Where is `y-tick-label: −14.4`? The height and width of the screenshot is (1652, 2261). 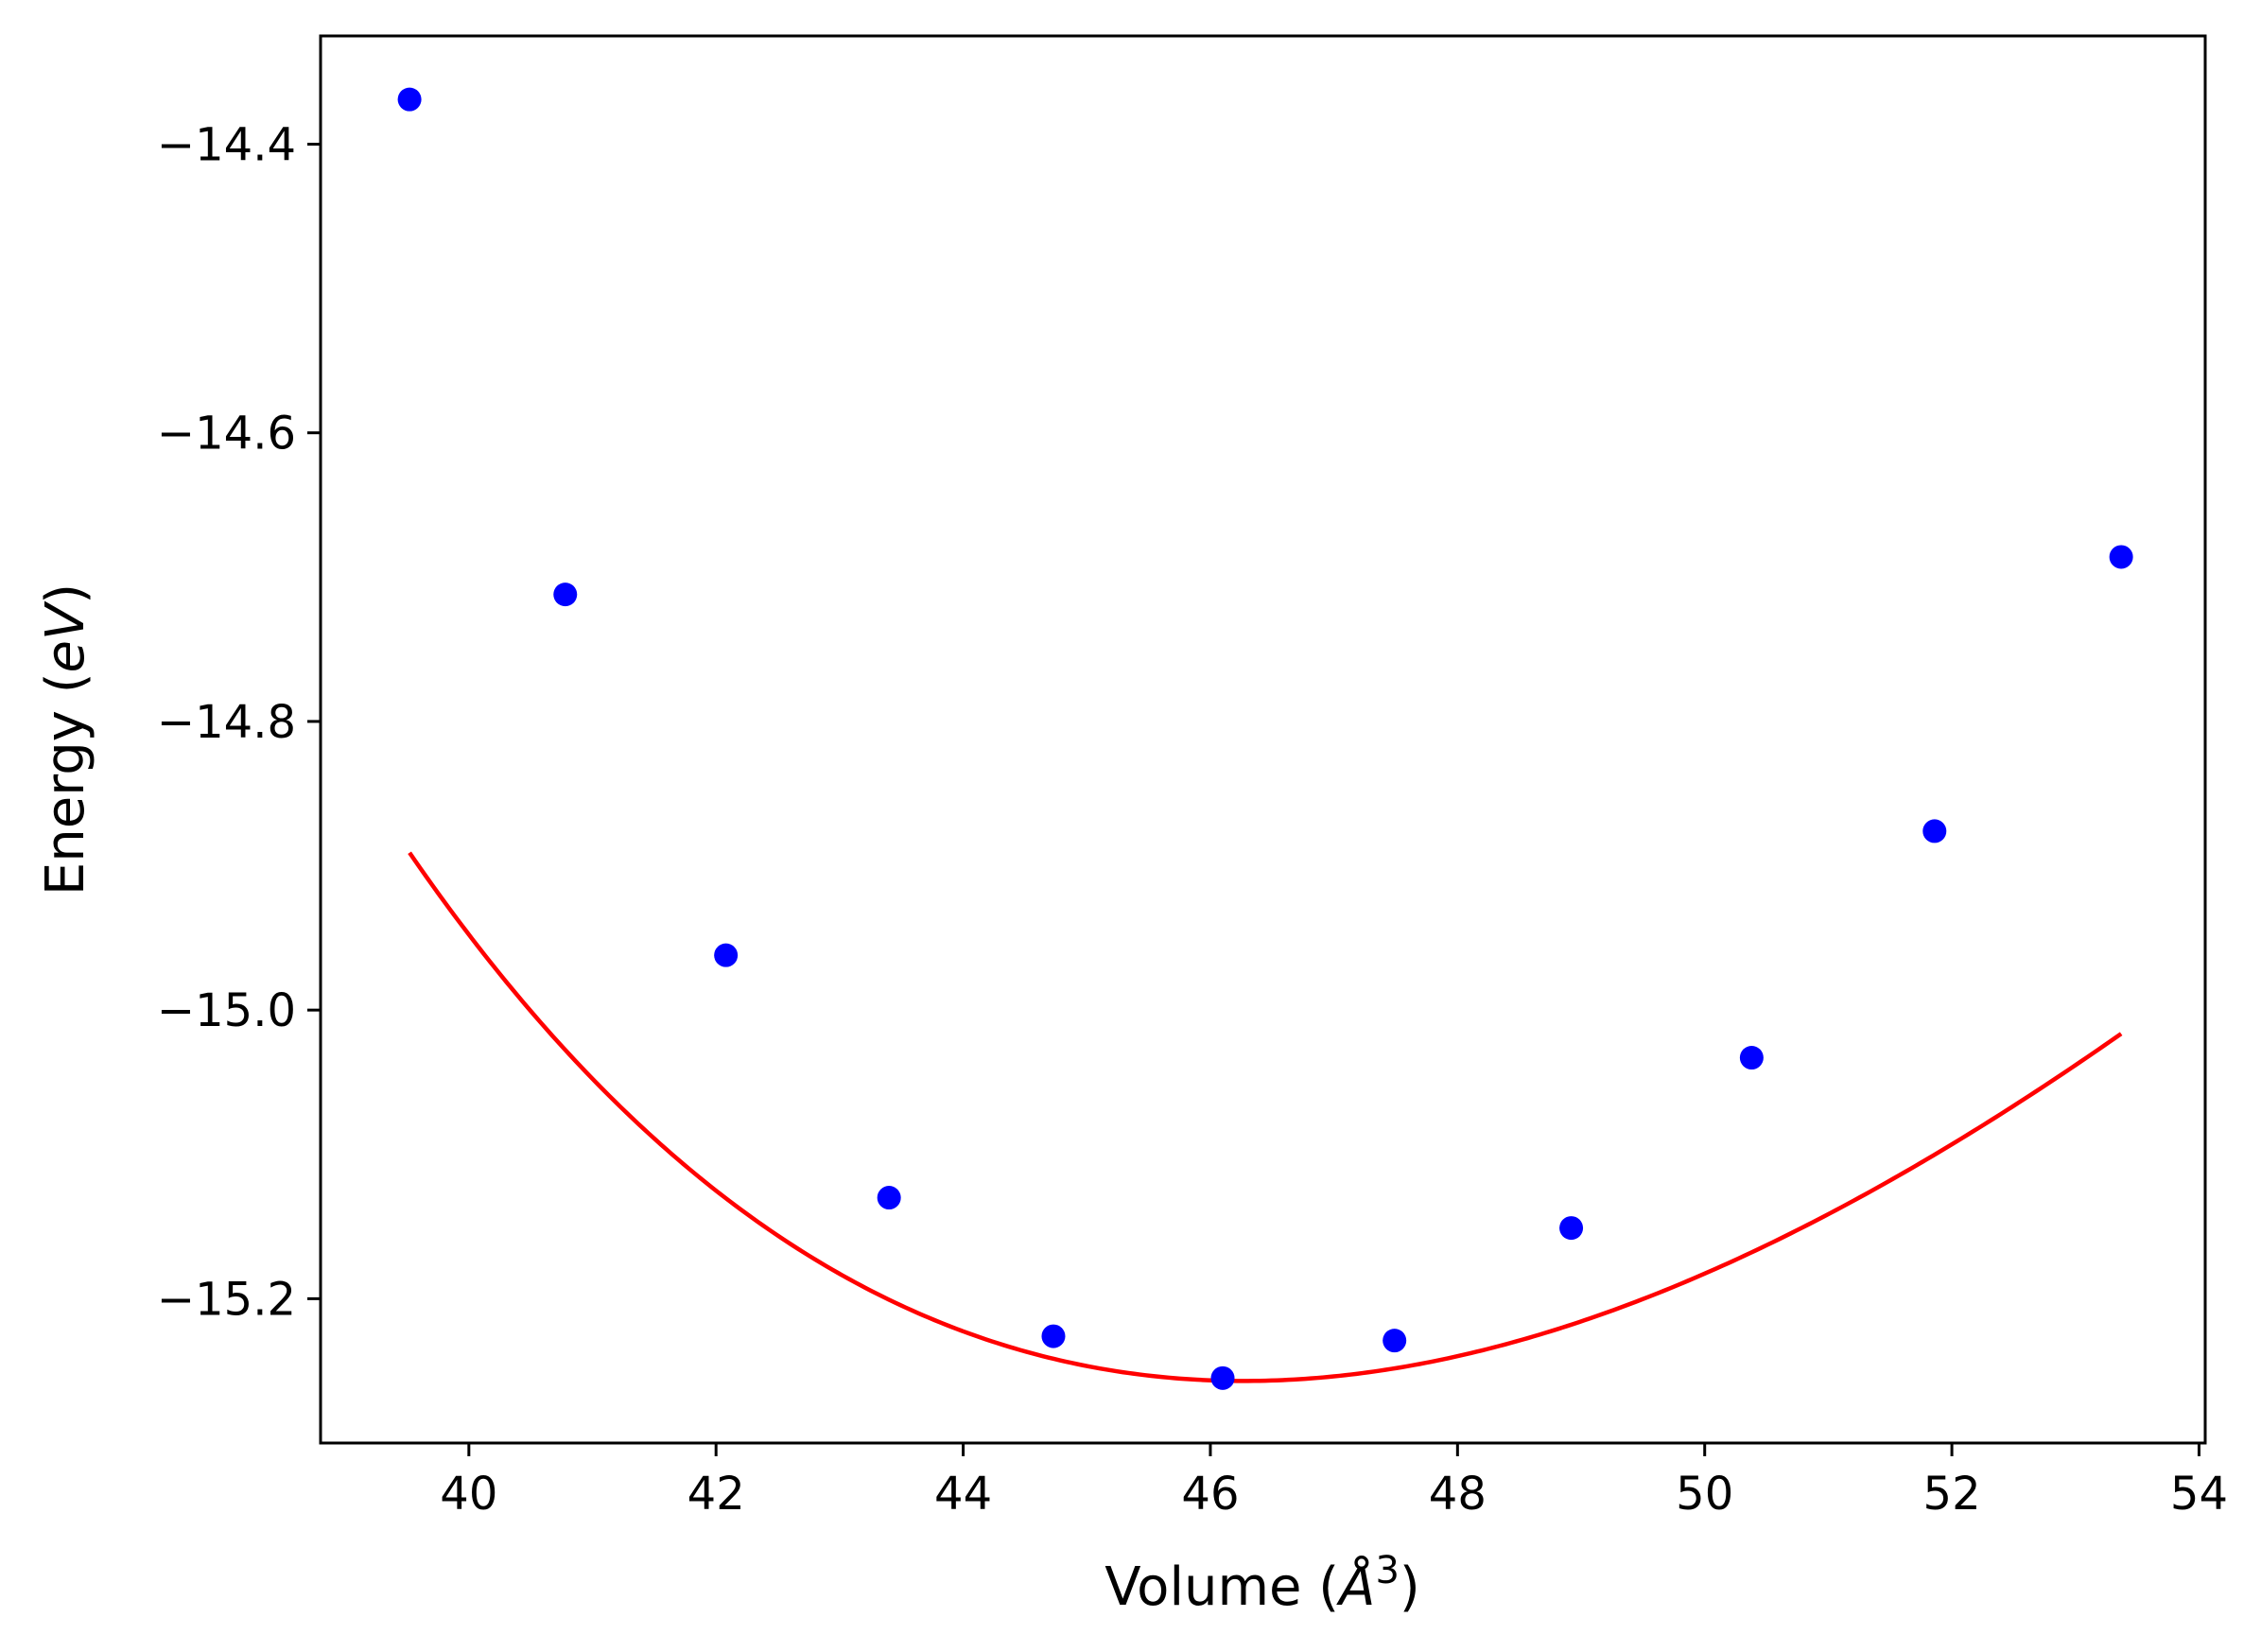 y-tick-label: −14.4 is located at coordinates (226, 144).